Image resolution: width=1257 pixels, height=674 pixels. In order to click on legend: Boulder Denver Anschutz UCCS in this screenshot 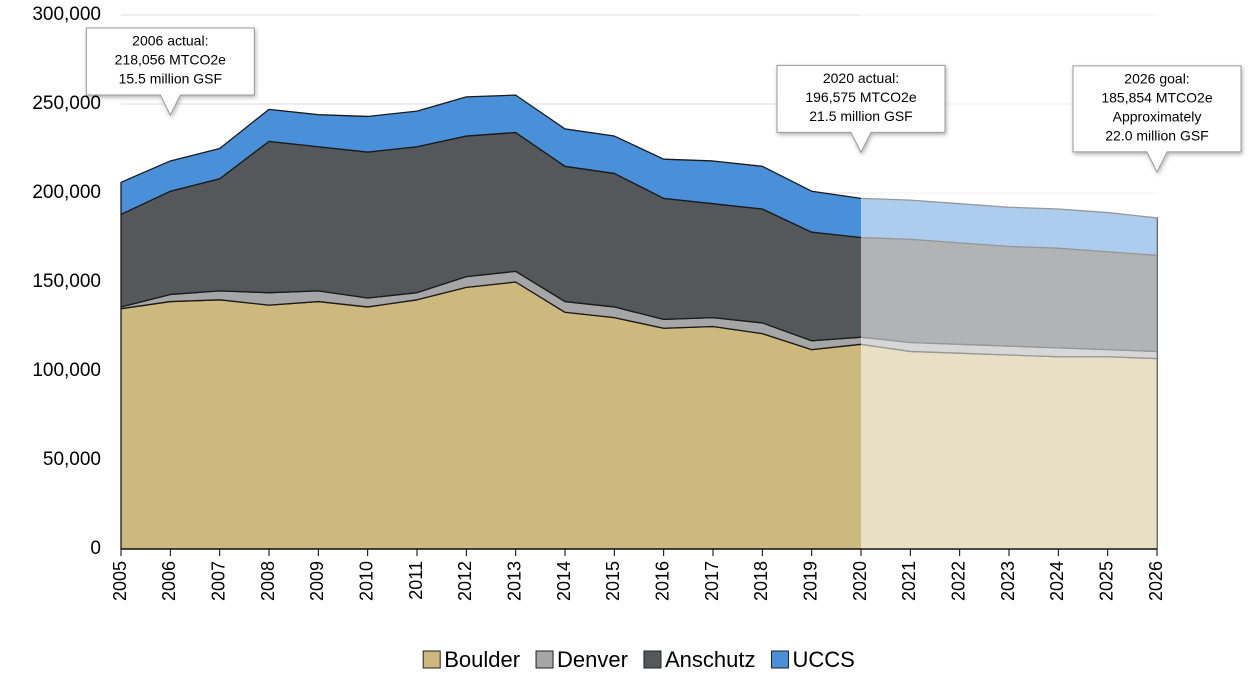, I will do `click(638, 659)`.